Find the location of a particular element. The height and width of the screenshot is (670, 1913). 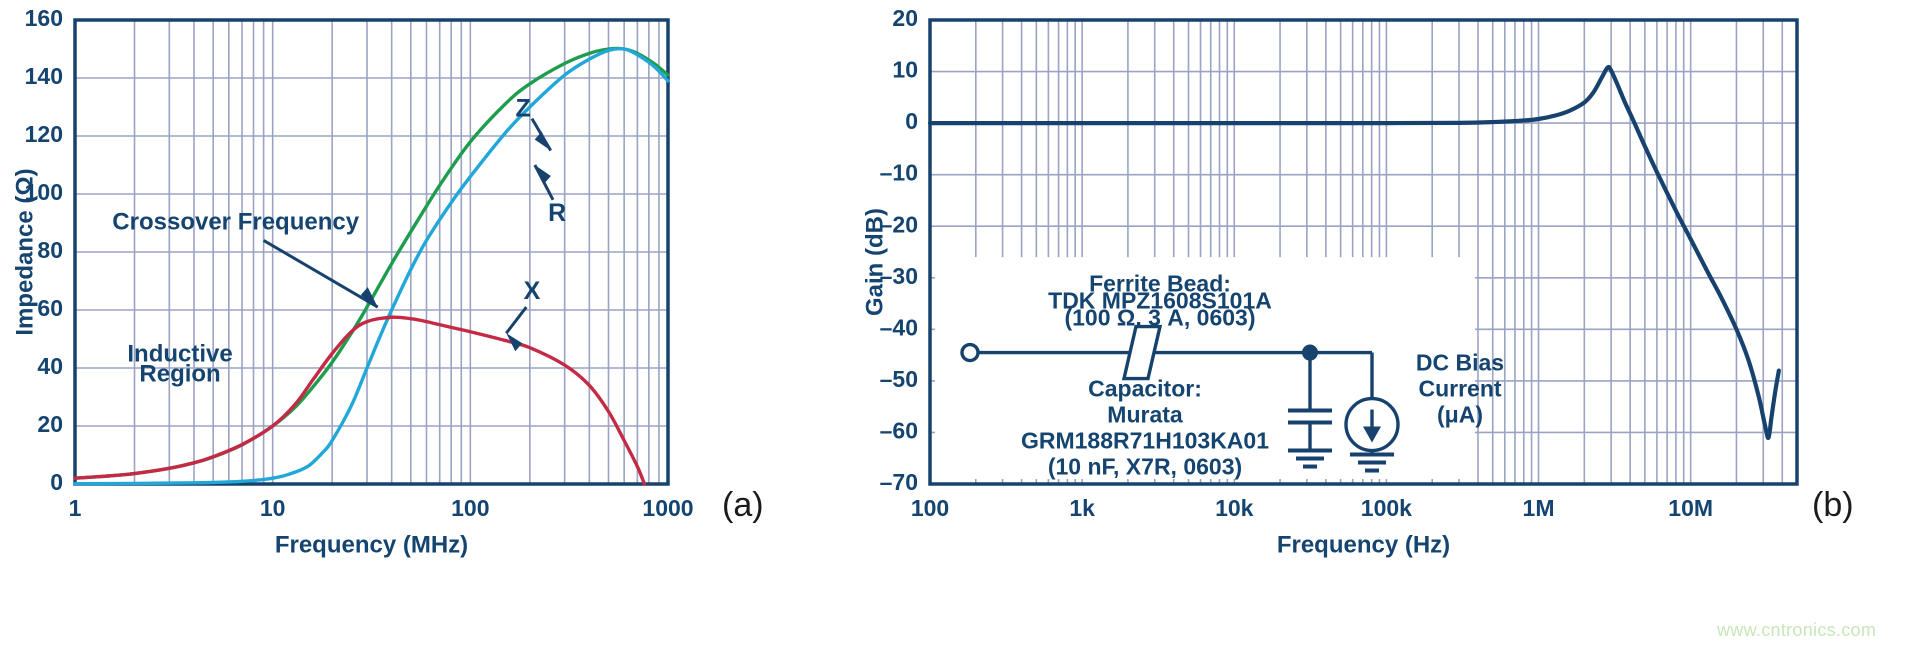

xtick-label-b: 1M is located at coordinates (1539, 508).